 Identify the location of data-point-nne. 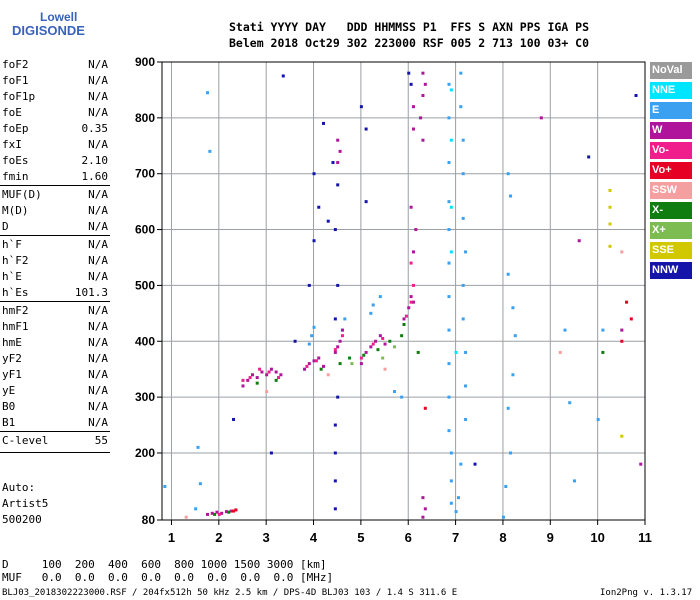
(456, 352).